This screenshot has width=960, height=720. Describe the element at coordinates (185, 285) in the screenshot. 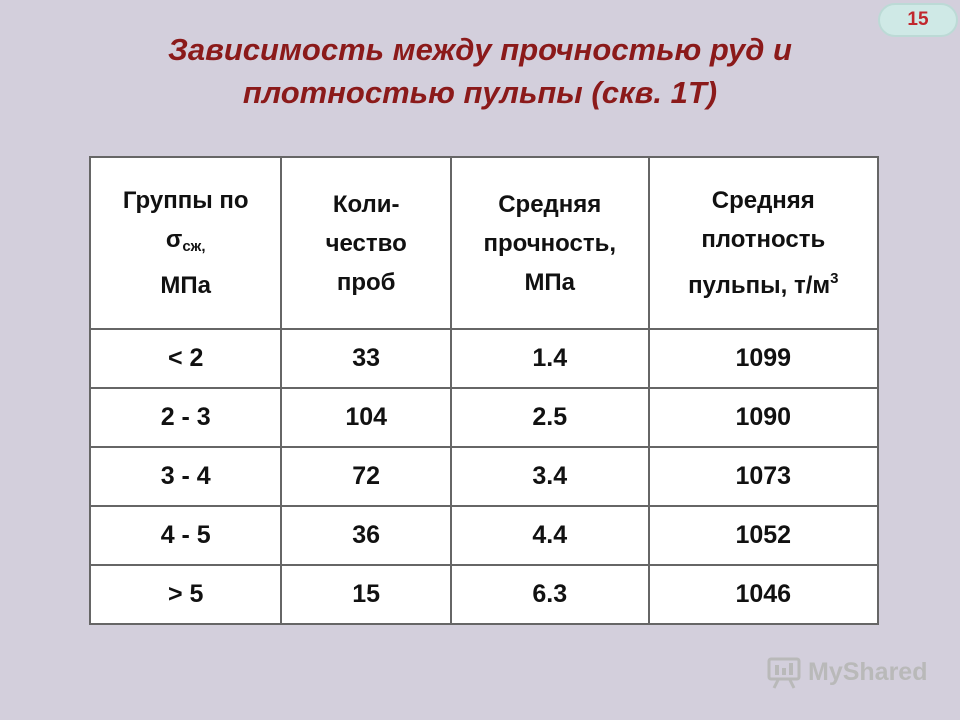

I see `header-groups-line3: МПа` at that location.